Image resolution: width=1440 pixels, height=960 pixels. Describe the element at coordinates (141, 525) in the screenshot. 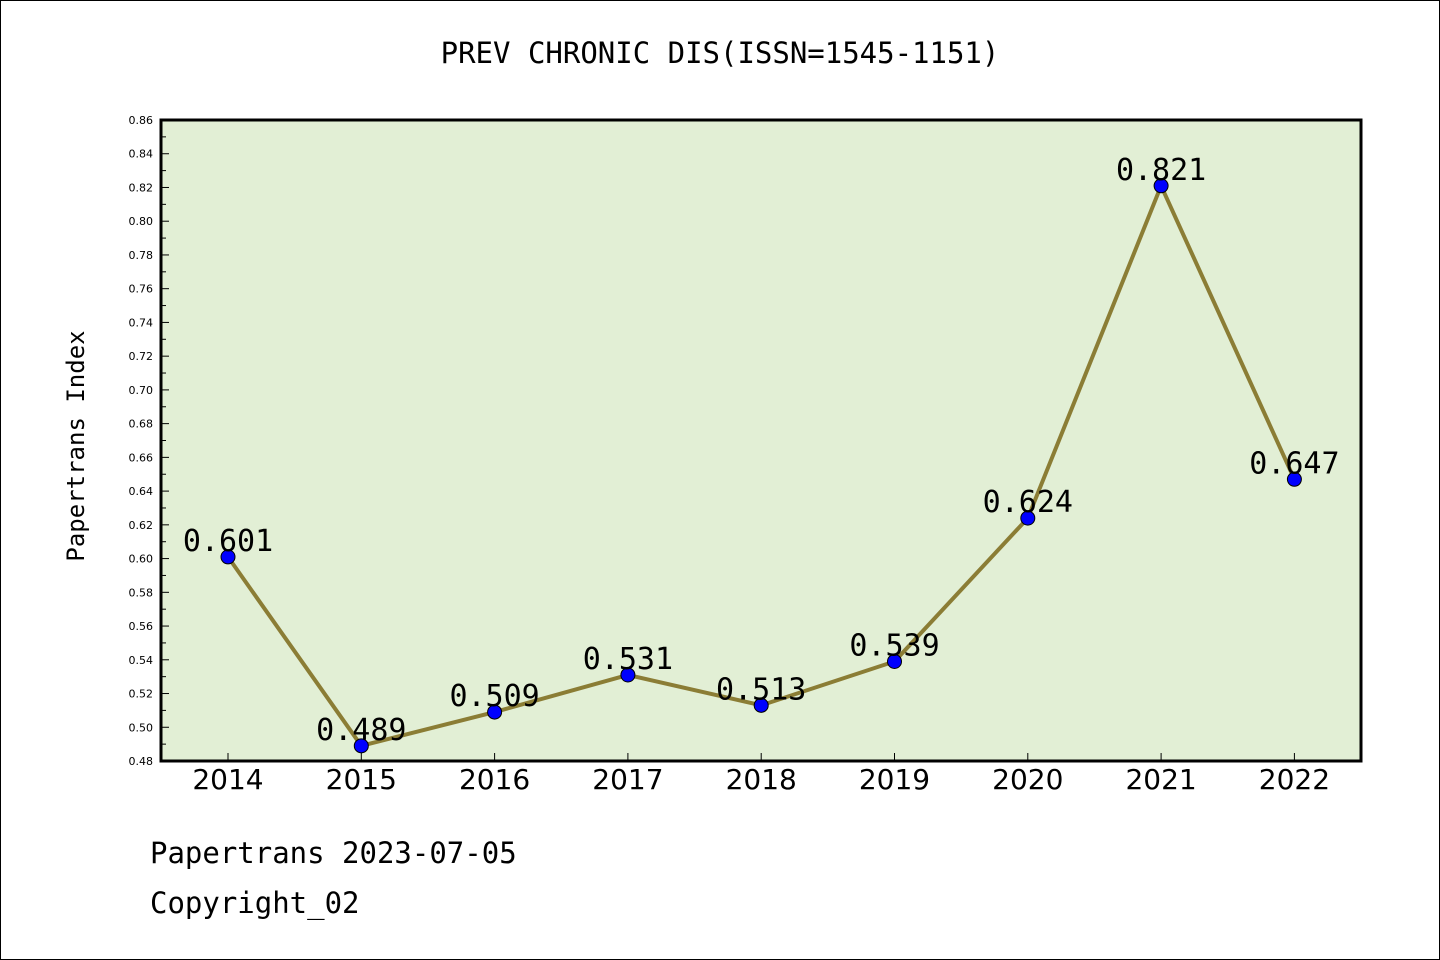

I see `y-tick-label: 0.62` at that location.